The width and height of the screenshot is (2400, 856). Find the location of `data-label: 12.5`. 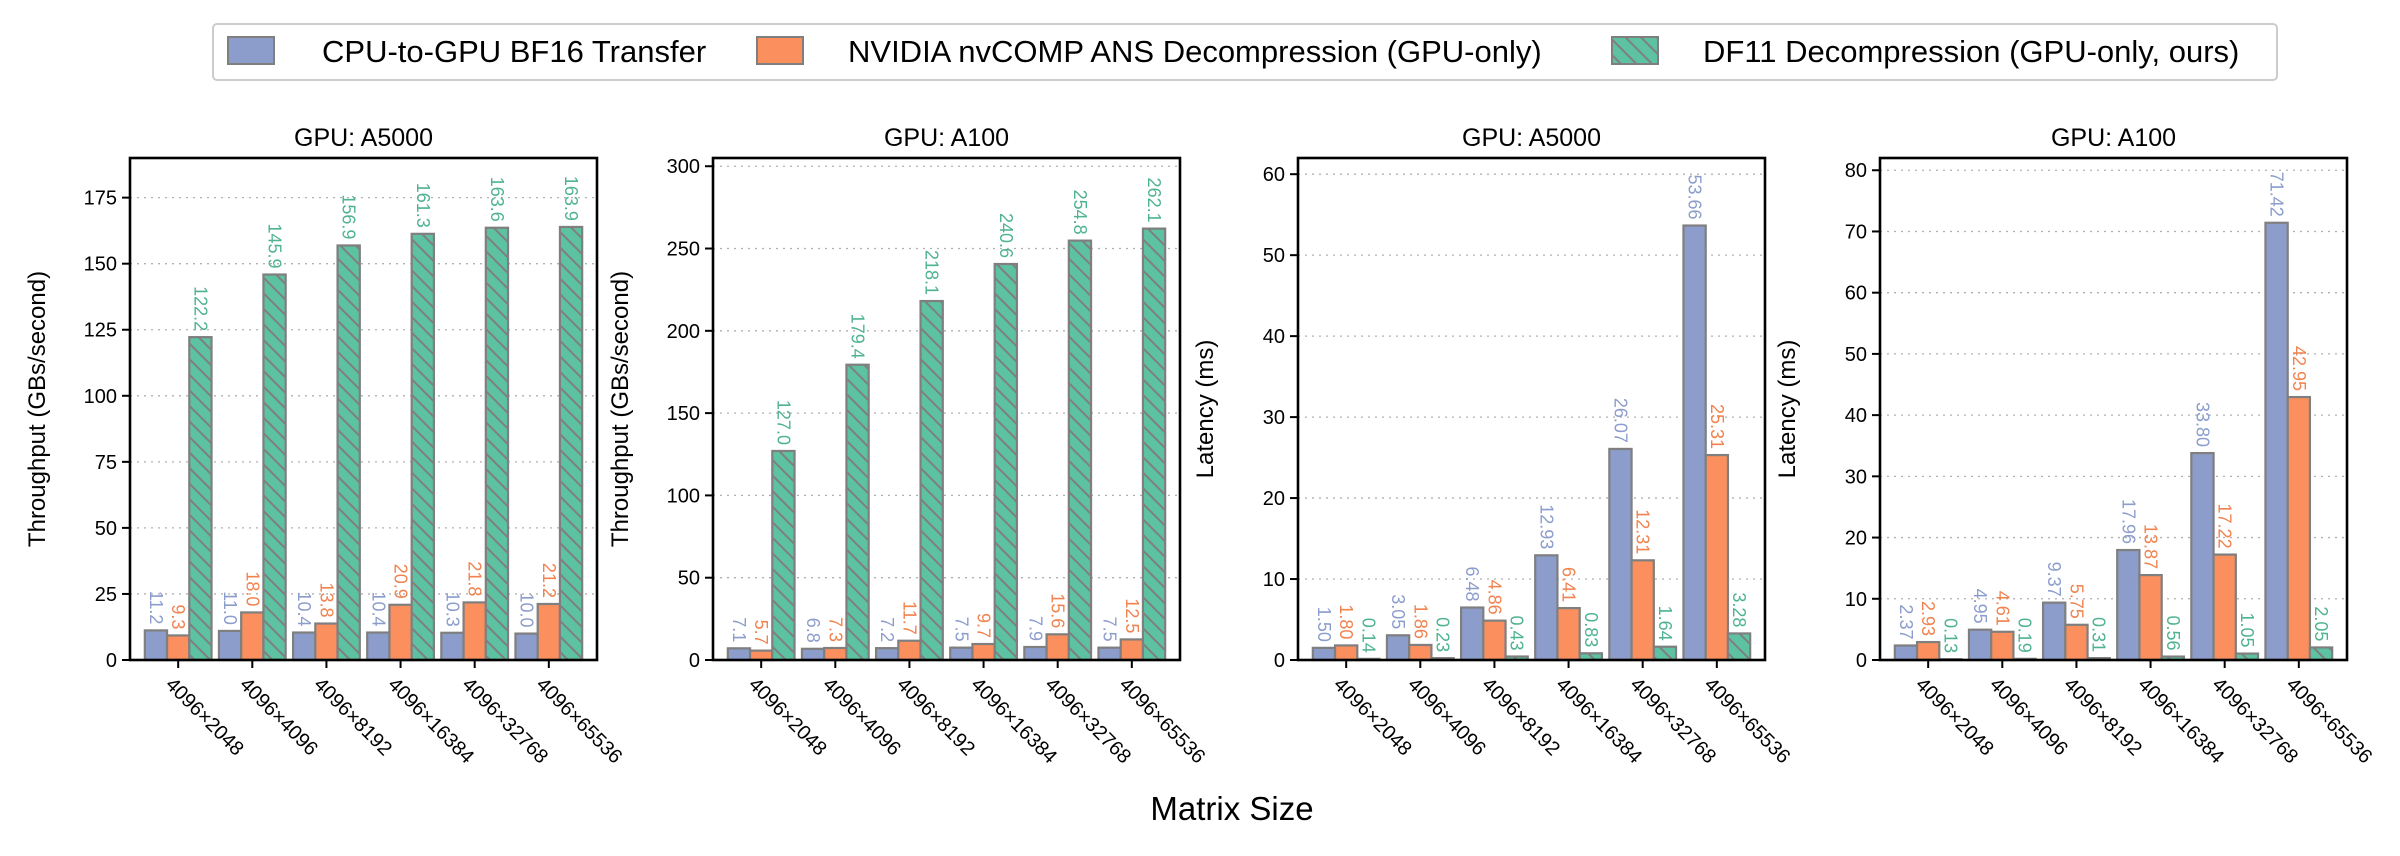

data-label: 12.5 is located at coordinates (1132, 615).